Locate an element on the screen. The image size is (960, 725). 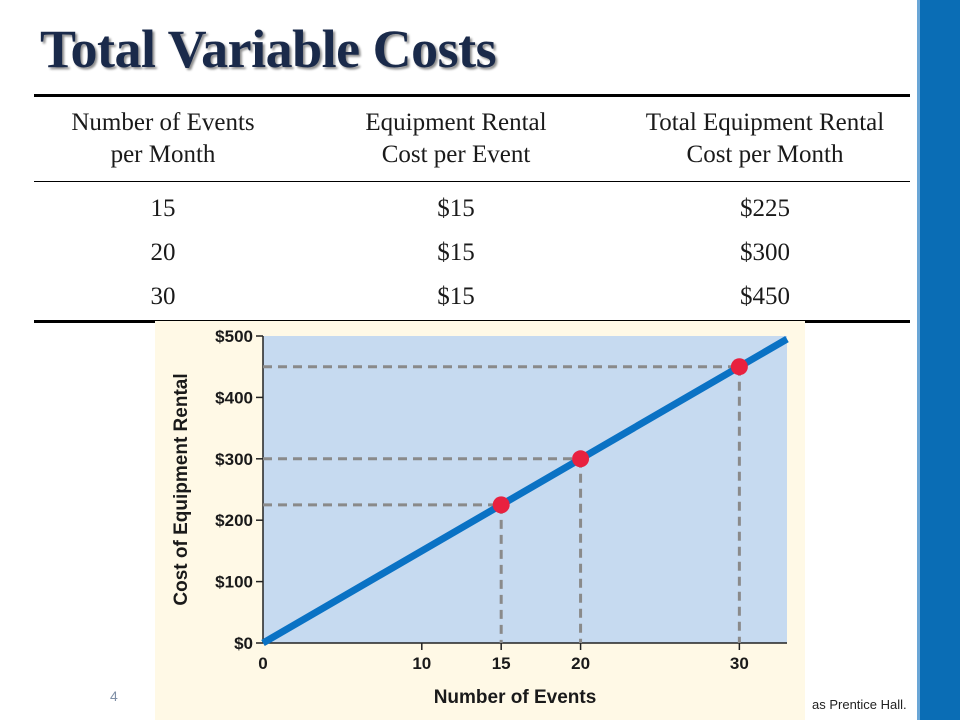
x-tick-label: 20 is located at coordinates (580, 663).